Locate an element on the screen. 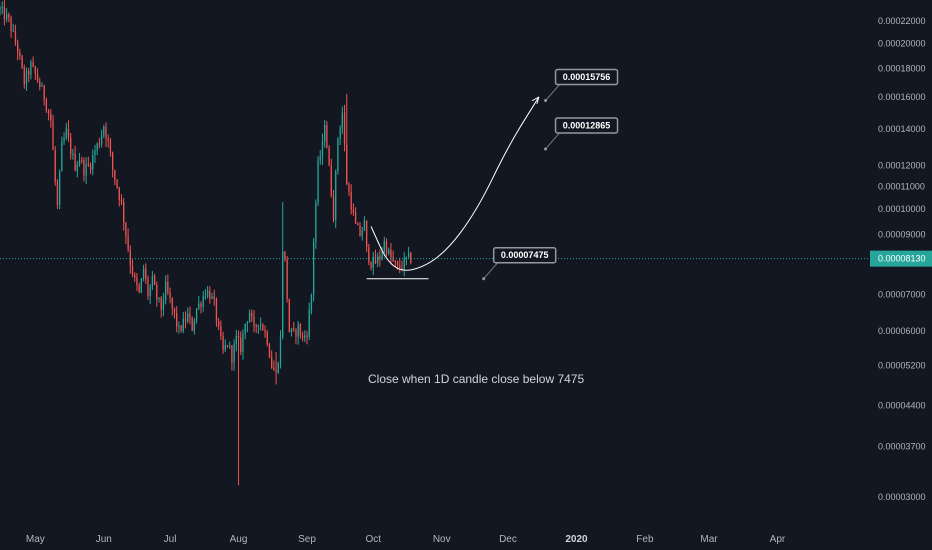 This screenshot has height=550, width=932. y-tick-label: 0.00014000 is located at coordinates (902, 129).